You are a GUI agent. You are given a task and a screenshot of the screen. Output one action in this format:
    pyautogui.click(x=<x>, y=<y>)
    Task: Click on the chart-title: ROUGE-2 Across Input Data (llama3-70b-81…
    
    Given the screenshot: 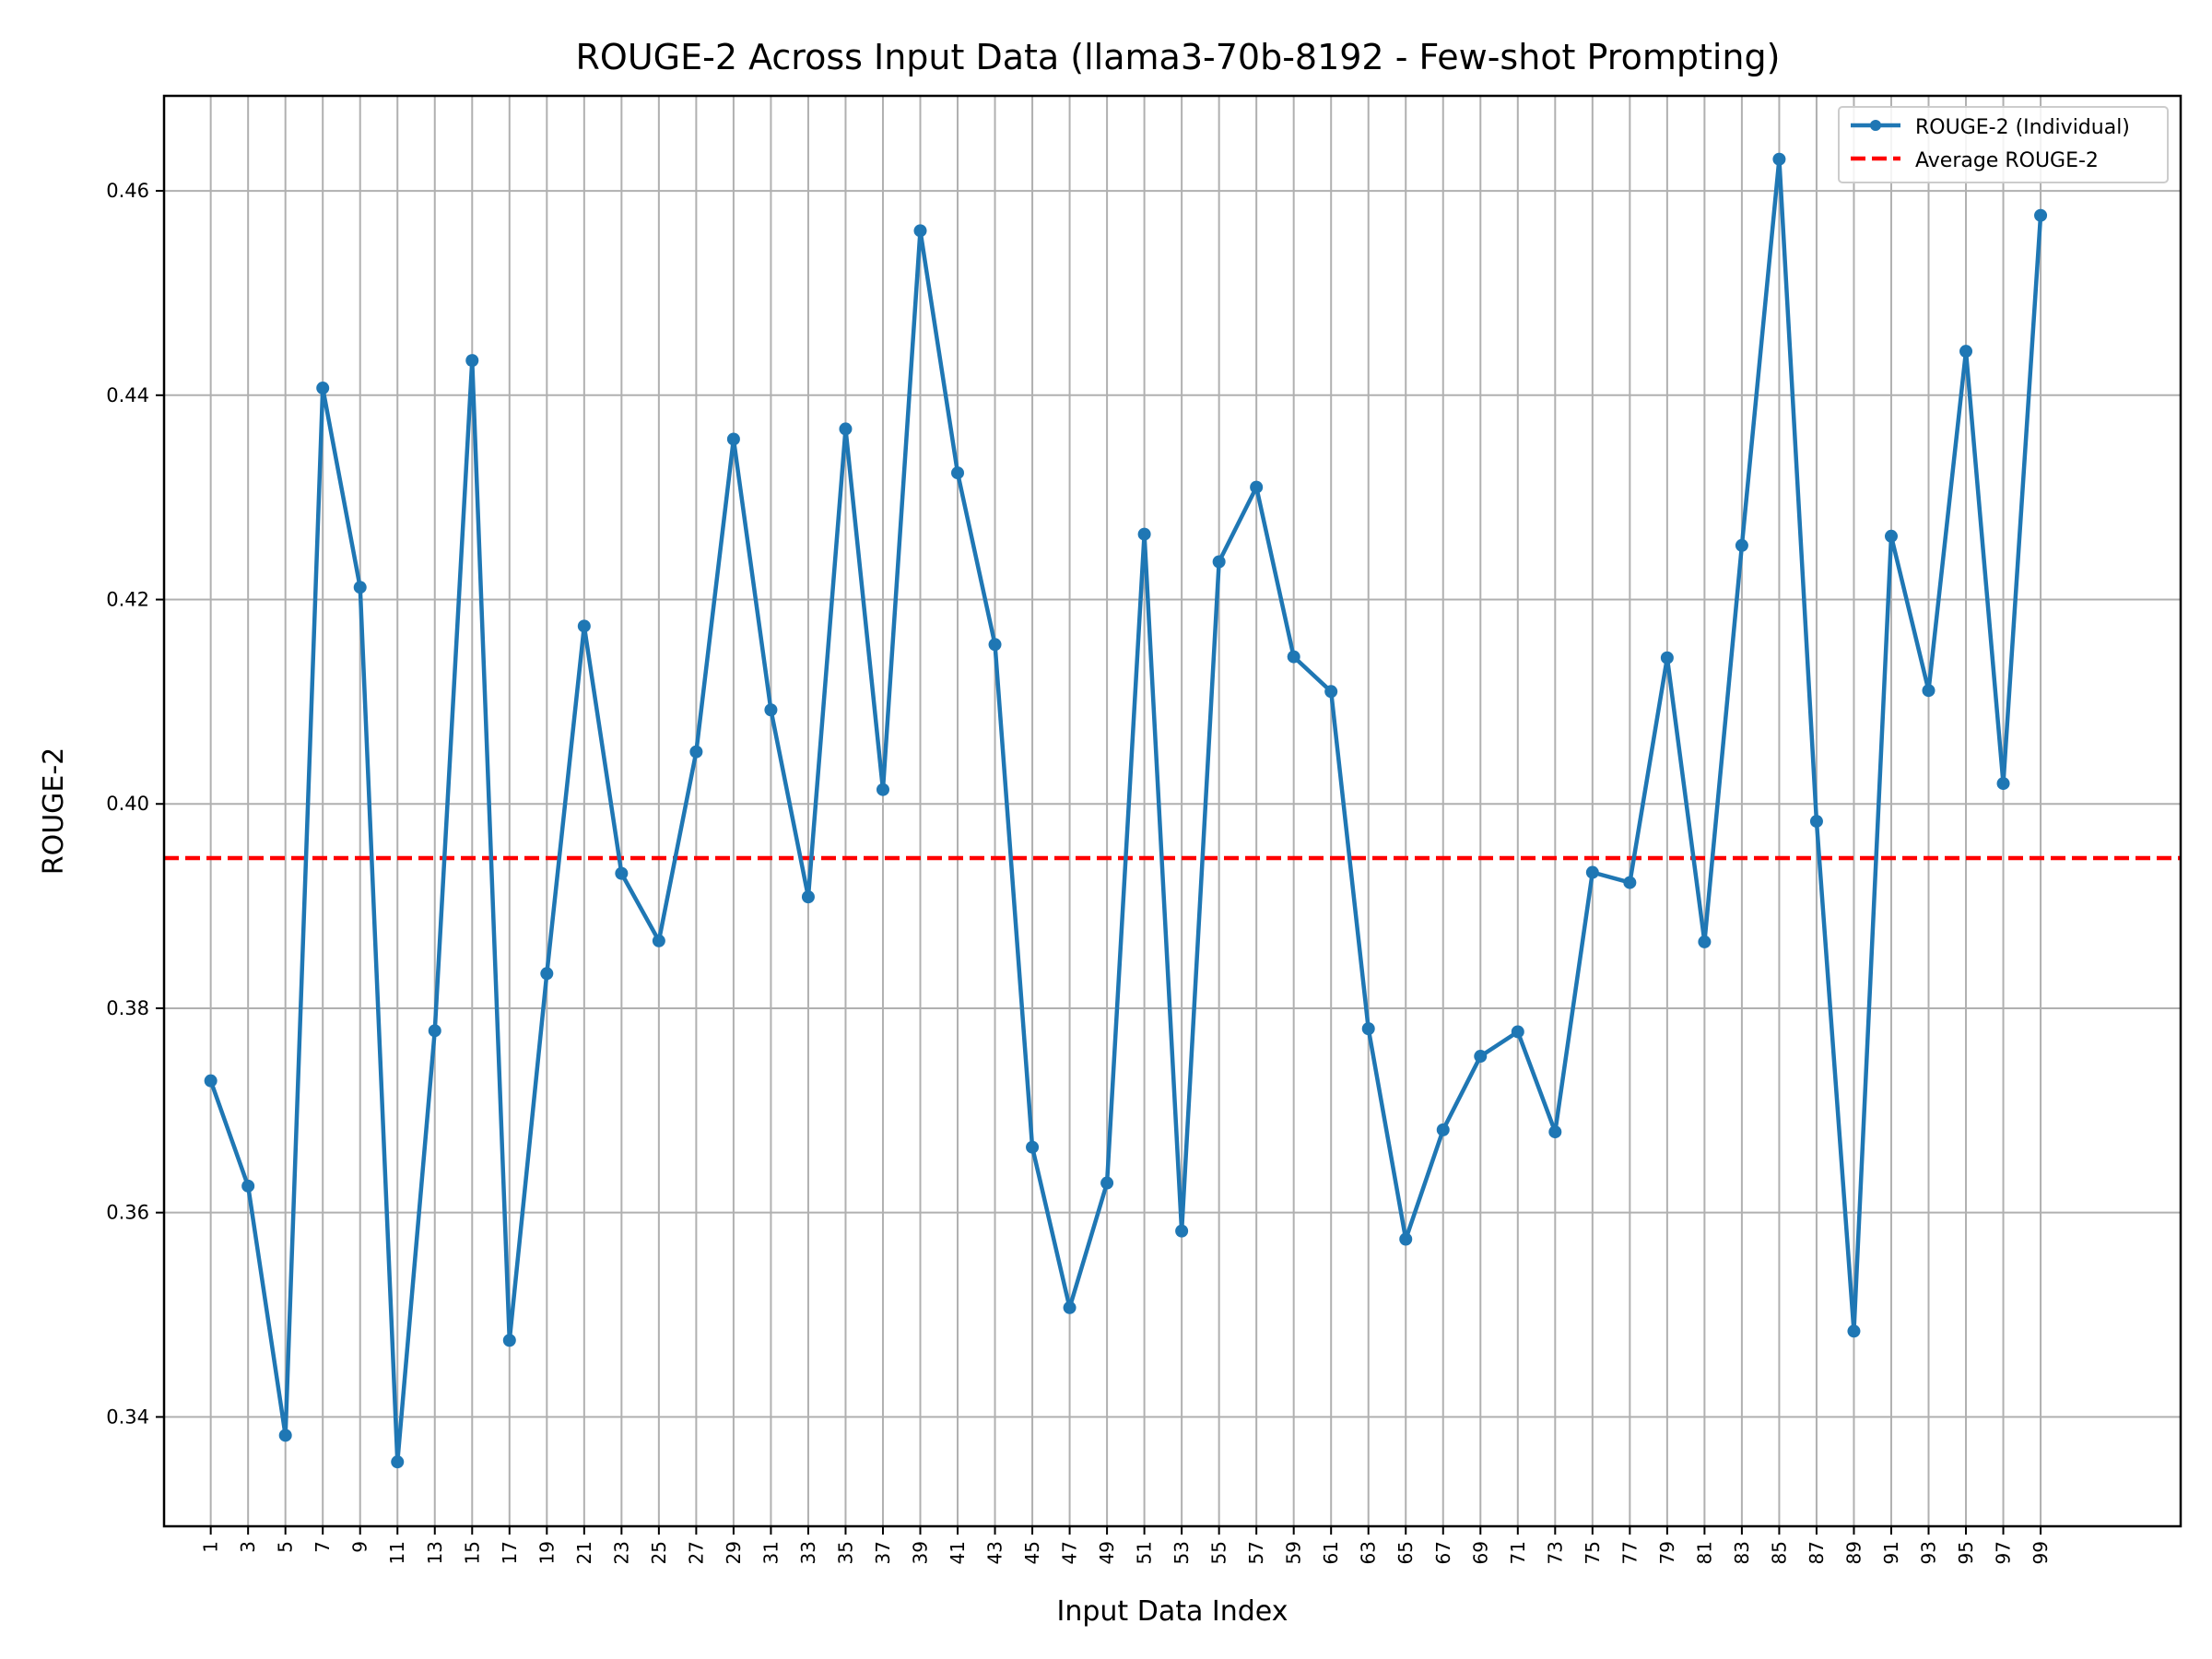 What is the action you would take?
    pyautogui.click(x=1178, y=57)
    